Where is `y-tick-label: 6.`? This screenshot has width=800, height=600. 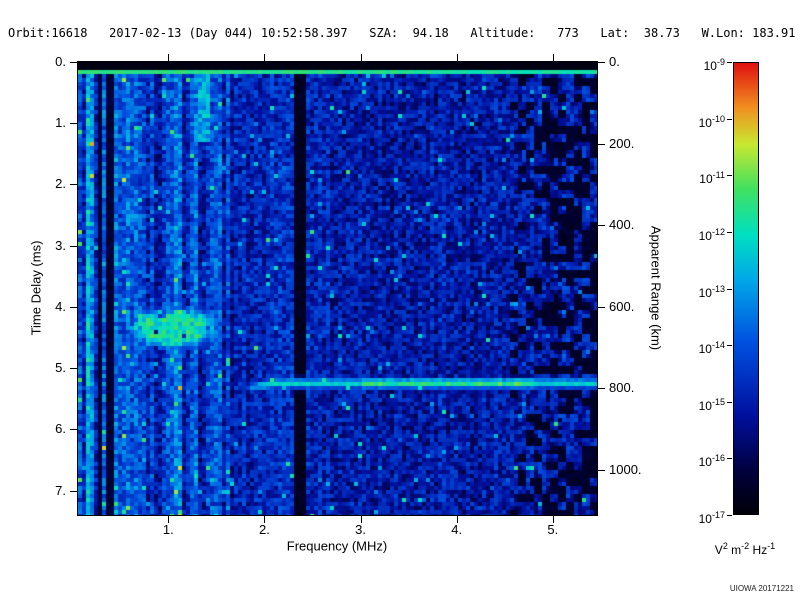 y-tick-label: 6. is located at coordinates (60, 429).